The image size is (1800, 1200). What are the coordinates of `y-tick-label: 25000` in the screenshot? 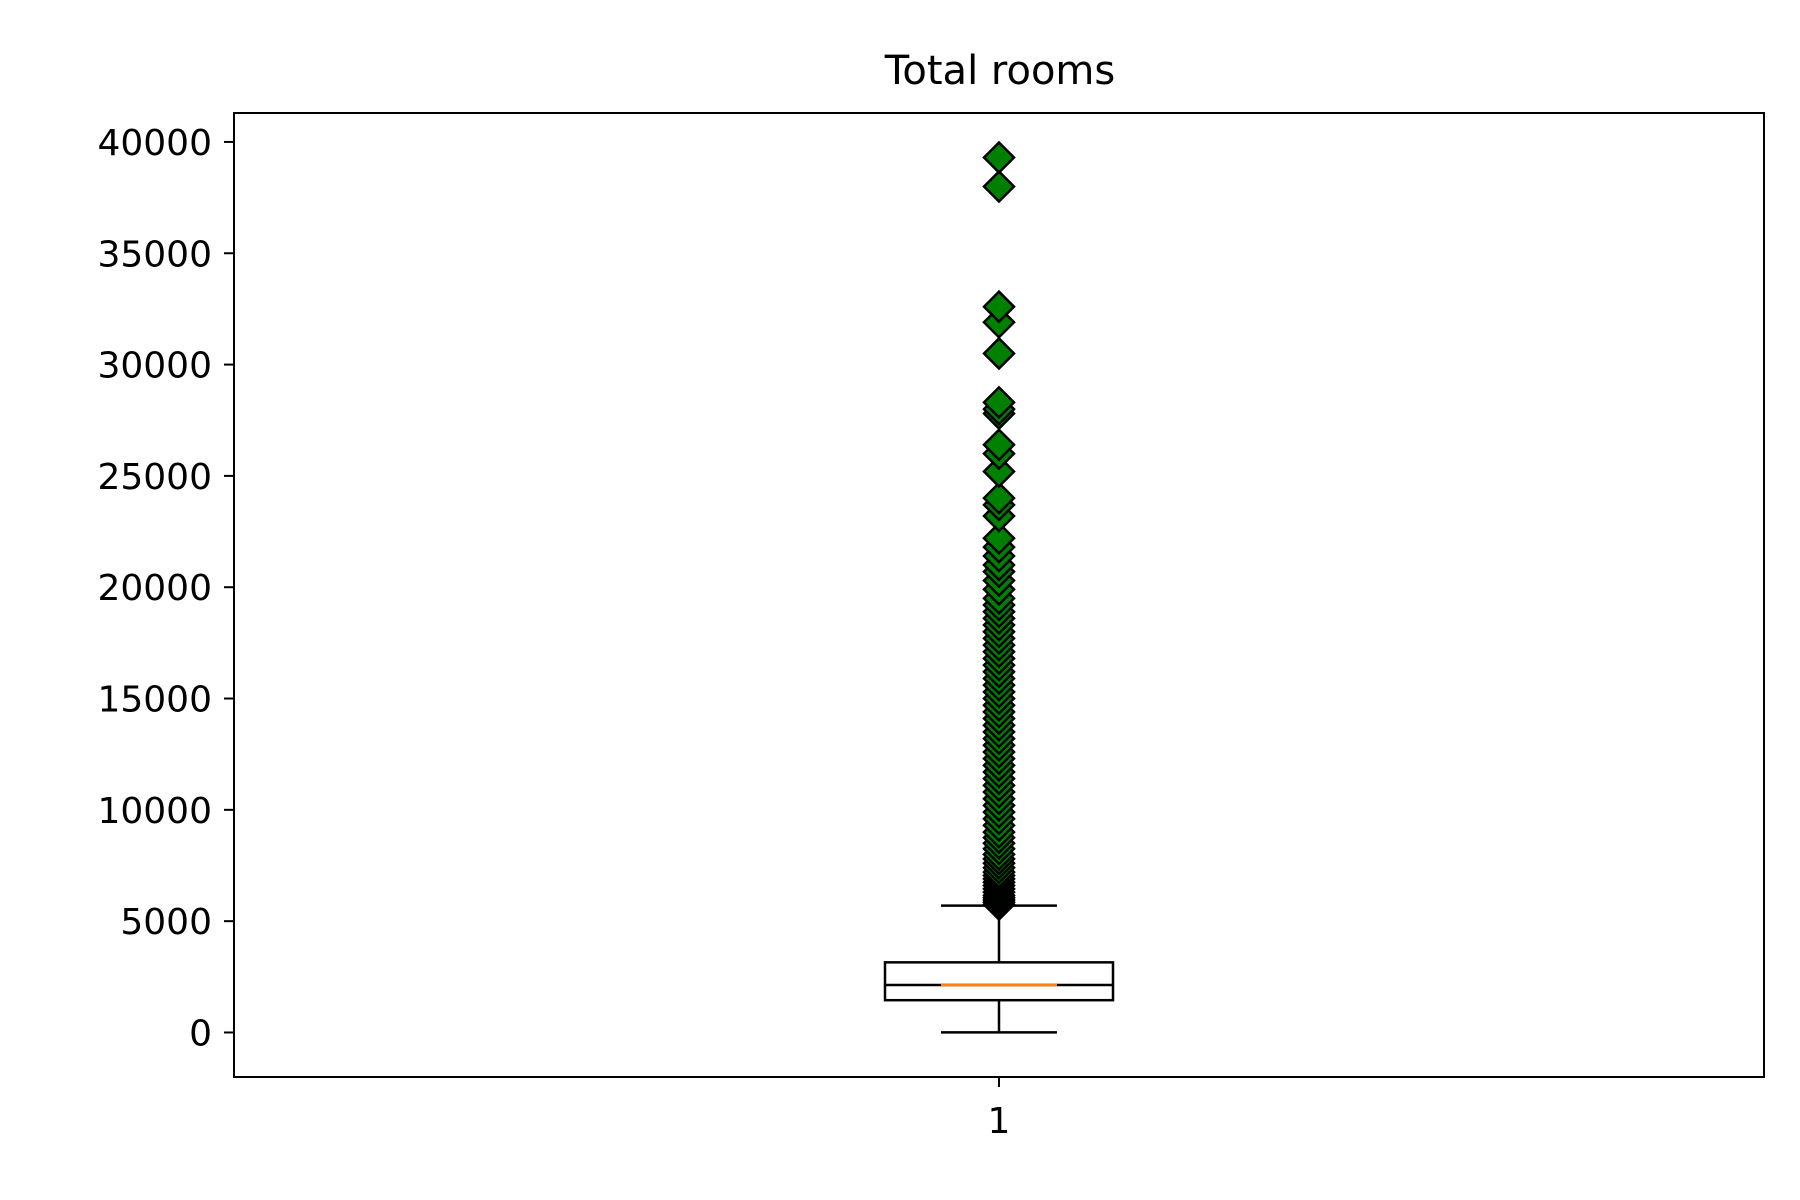 It's located at (154, 477).